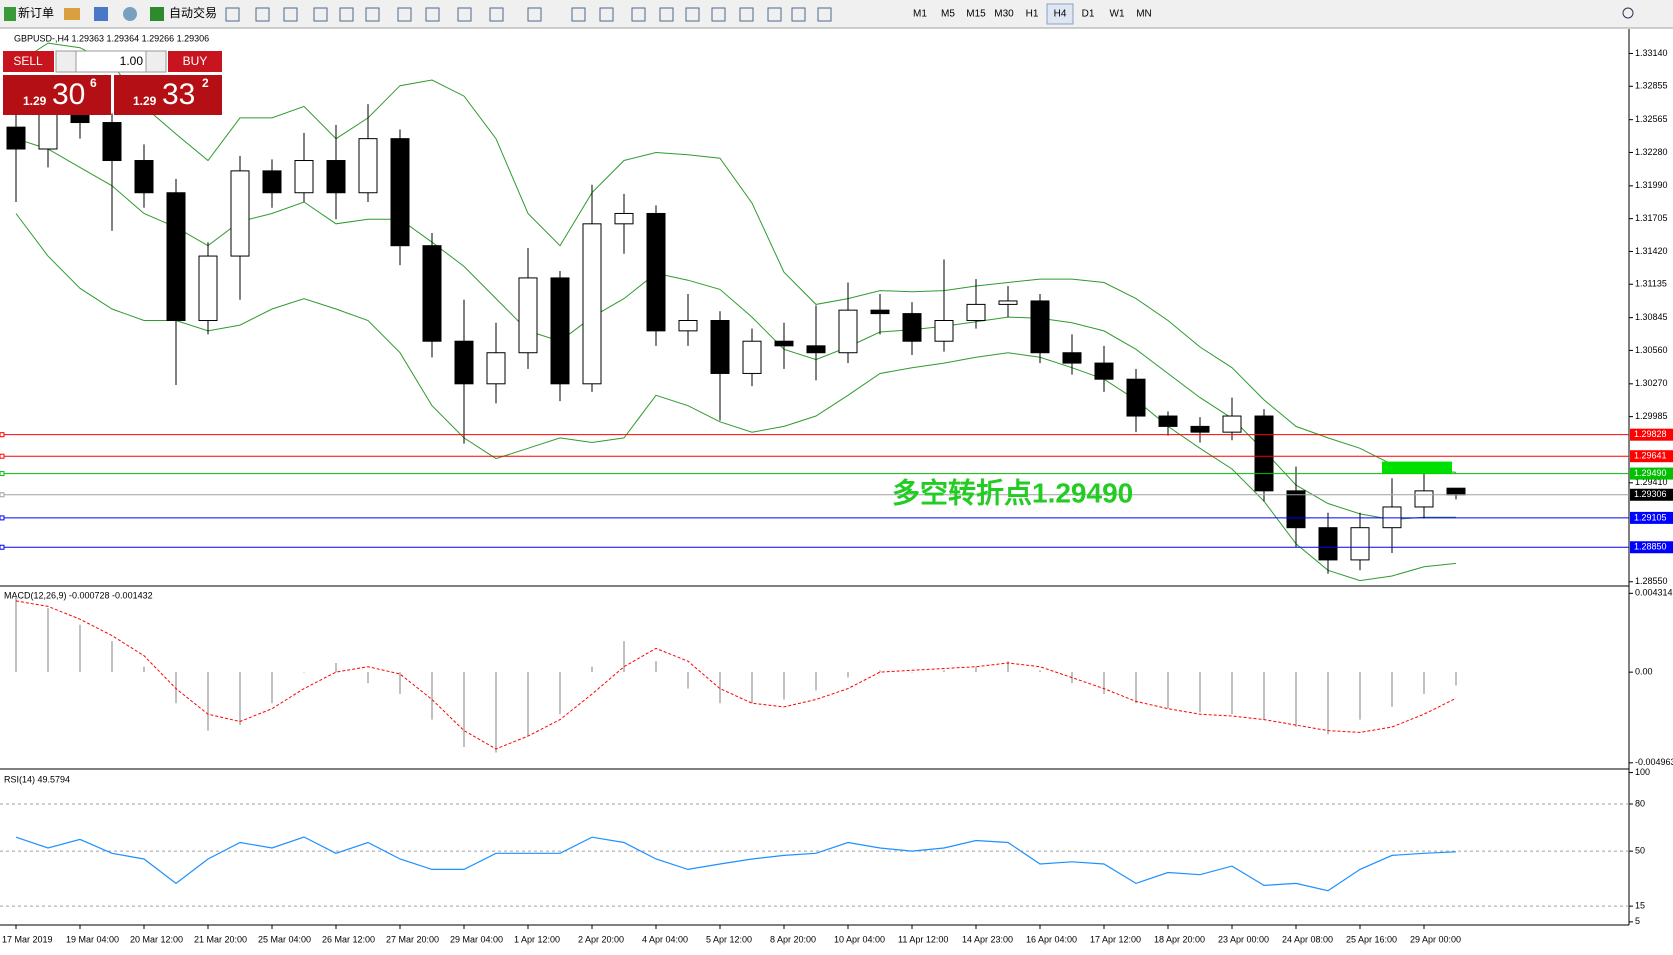  What do you see at coordinates (1032, 14) in the screenshot?
I see `period-button: H1` at bounding box center [1032, 14].